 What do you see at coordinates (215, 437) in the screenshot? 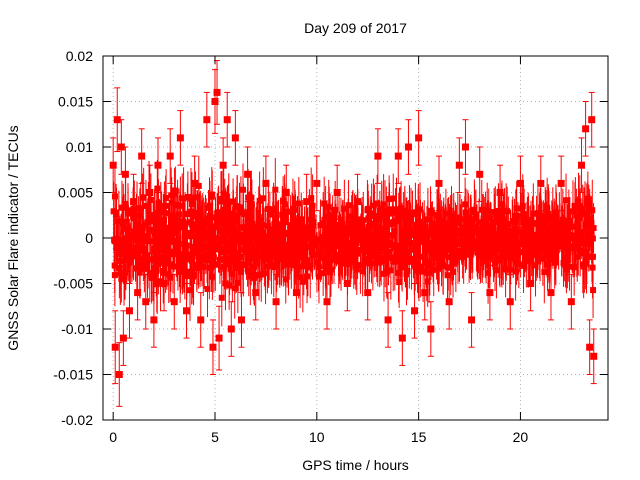
I see `x-tick-label: 5` at bounding box center [215, 437].